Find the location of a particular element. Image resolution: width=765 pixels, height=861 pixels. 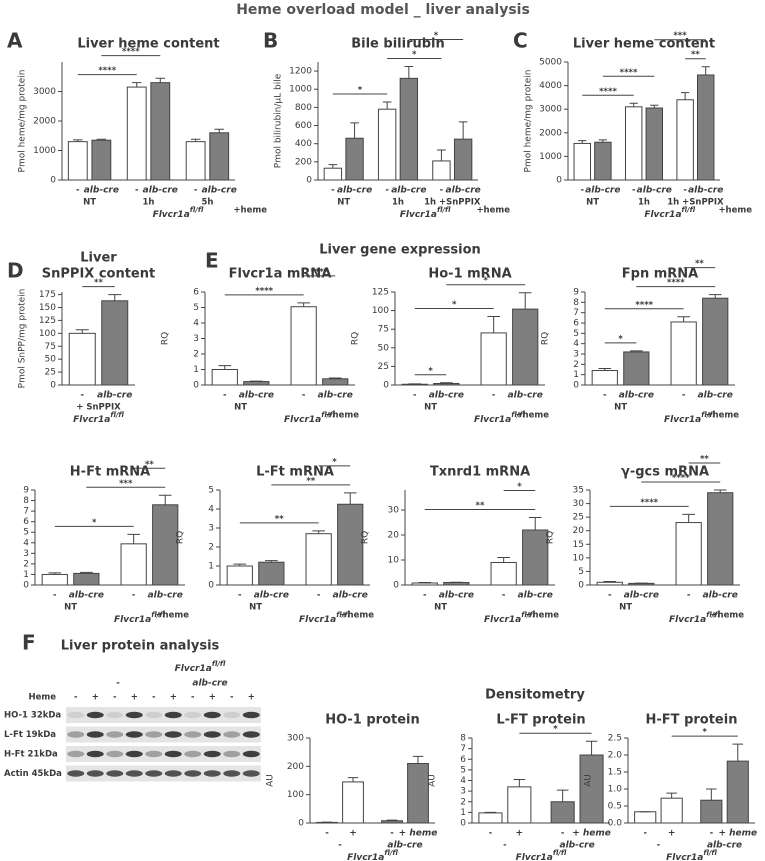

significance-label: *** is located at coordinates (680, 36).